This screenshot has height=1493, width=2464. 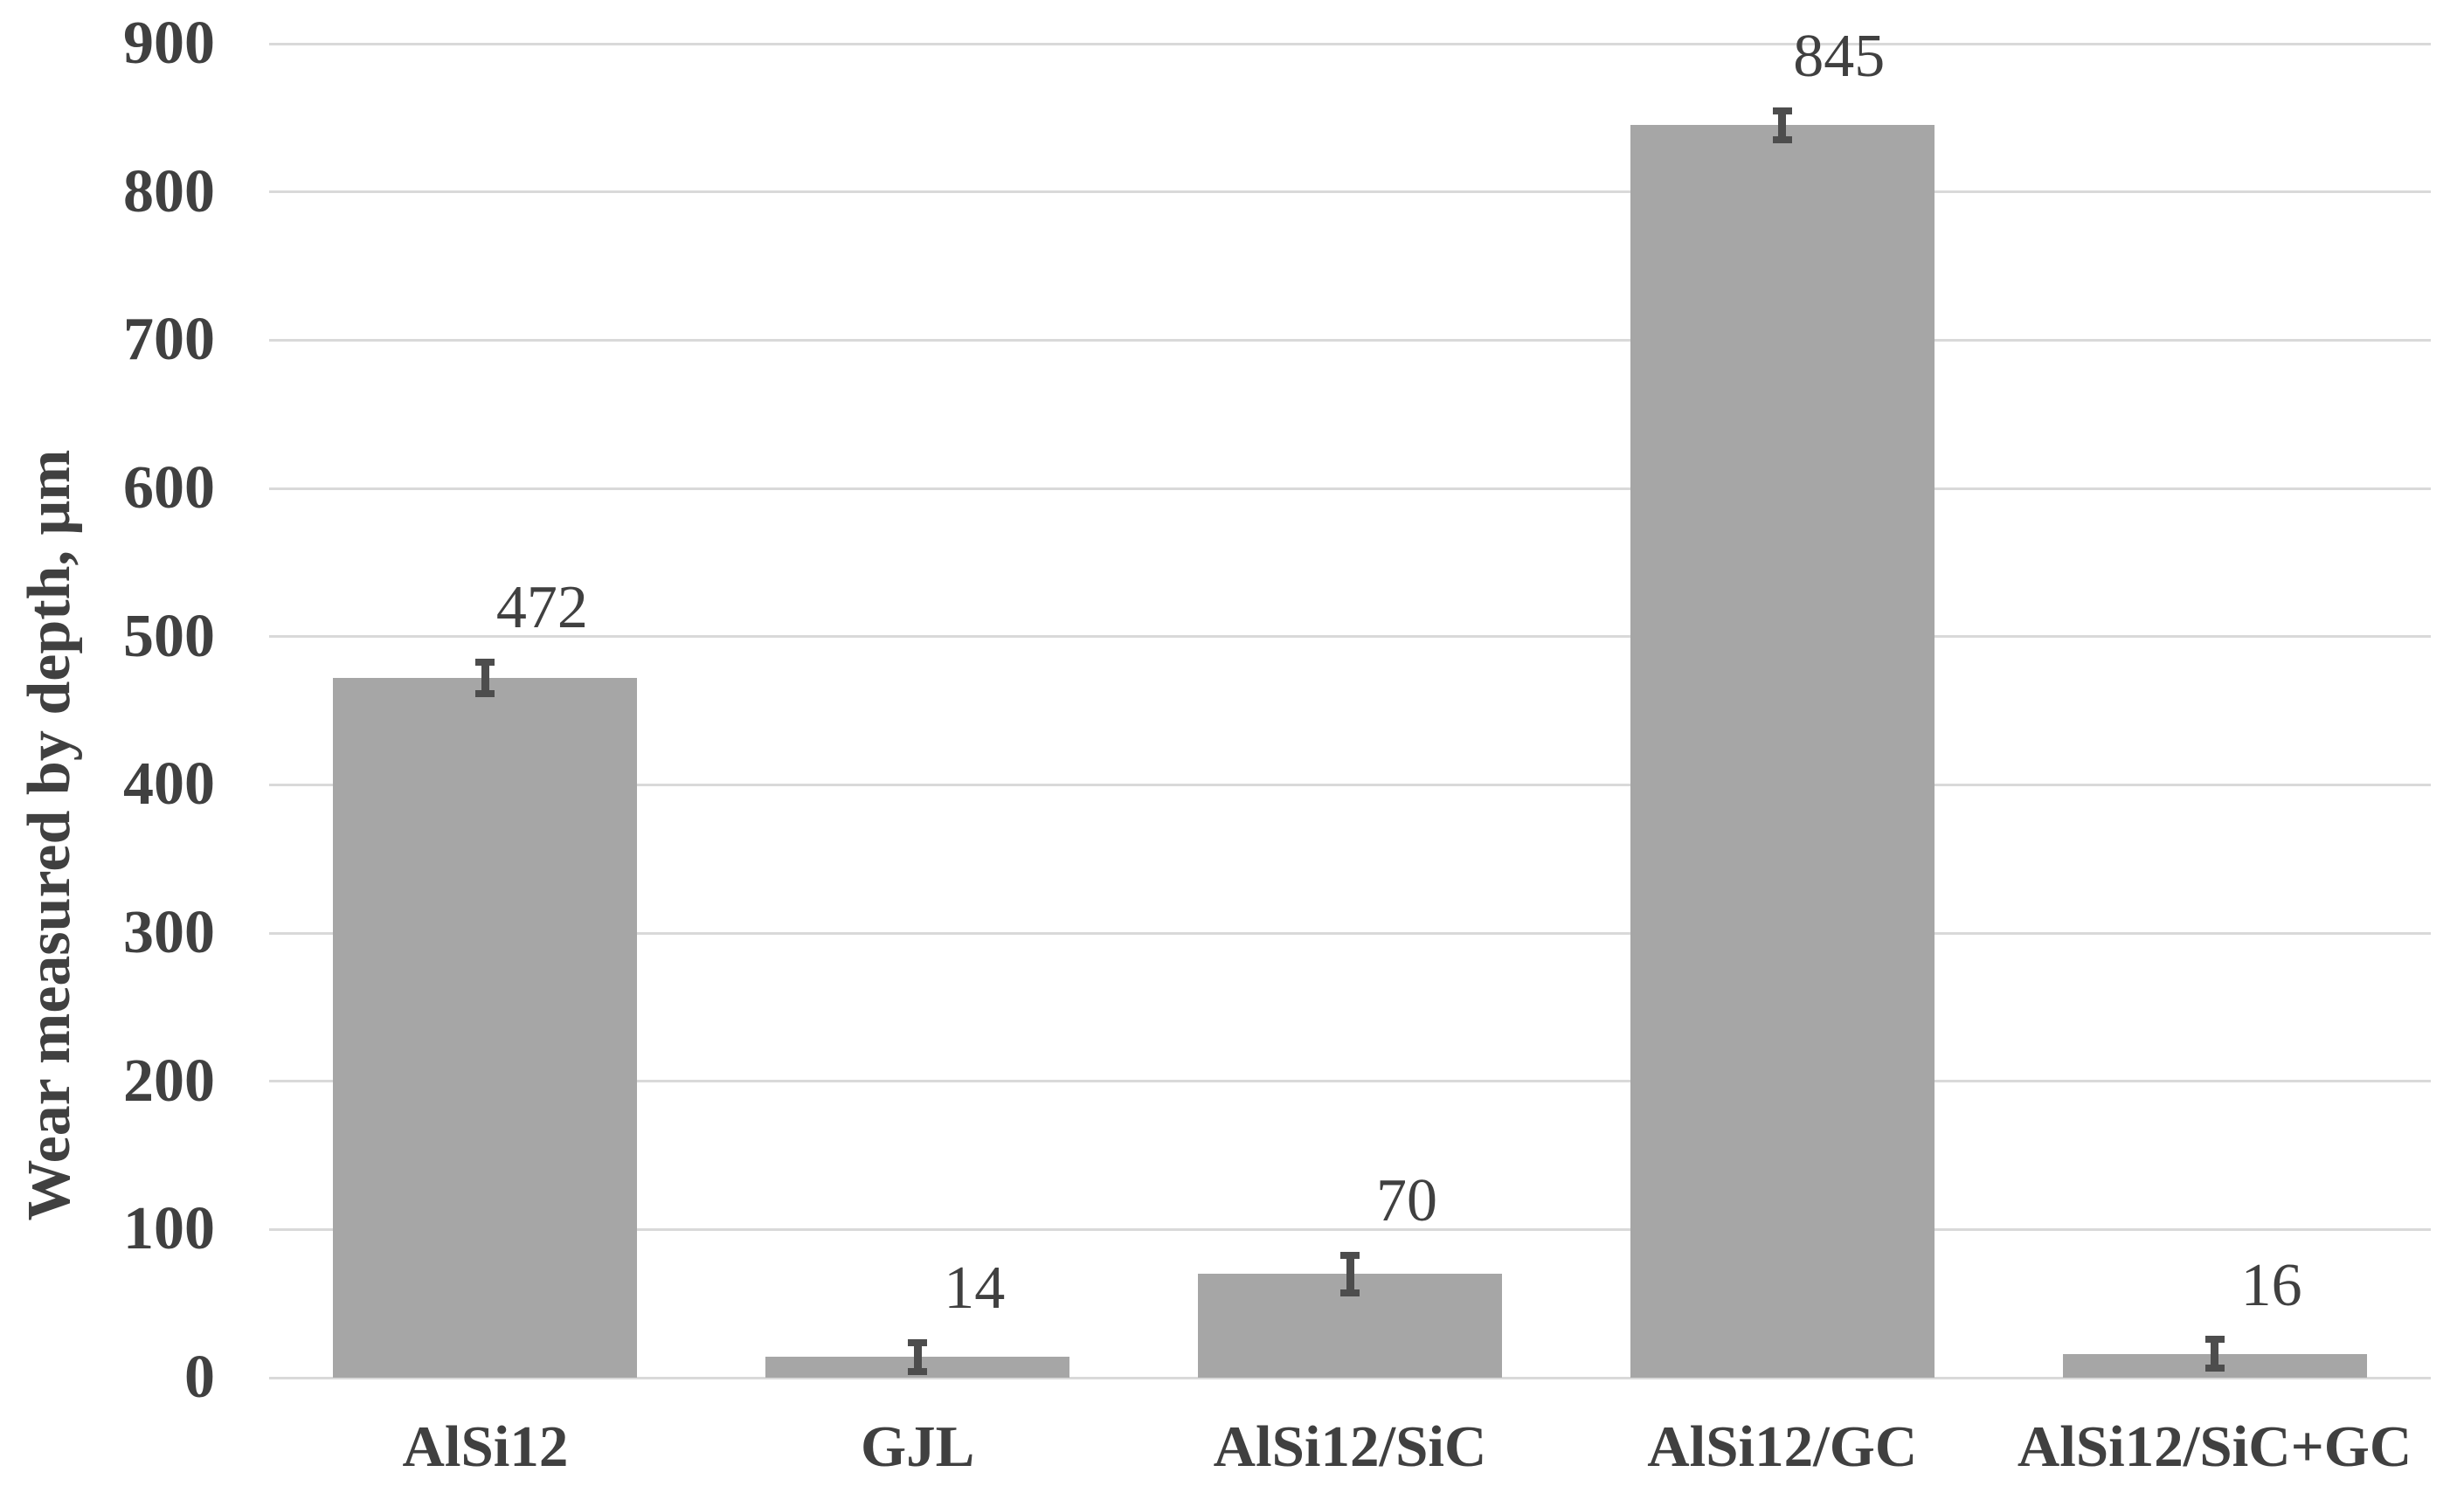 I want to click on error-bar-cap-top-GJL, so click(x=918, y=1342).